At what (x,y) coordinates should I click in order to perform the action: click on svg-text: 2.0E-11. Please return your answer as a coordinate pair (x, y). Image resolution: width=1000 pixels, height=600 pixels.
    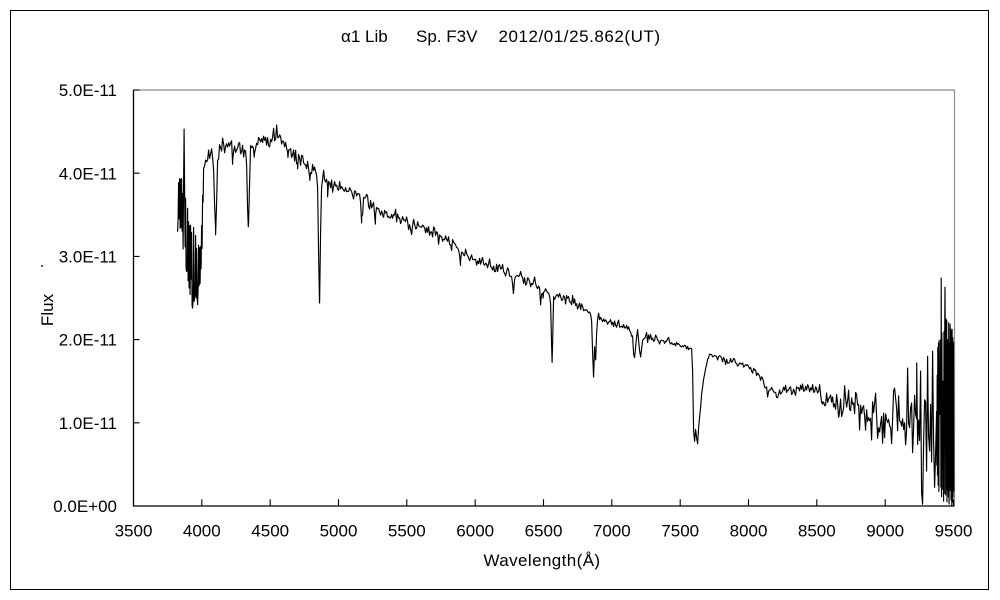
    Looking at the image, I should click on (88, 340).